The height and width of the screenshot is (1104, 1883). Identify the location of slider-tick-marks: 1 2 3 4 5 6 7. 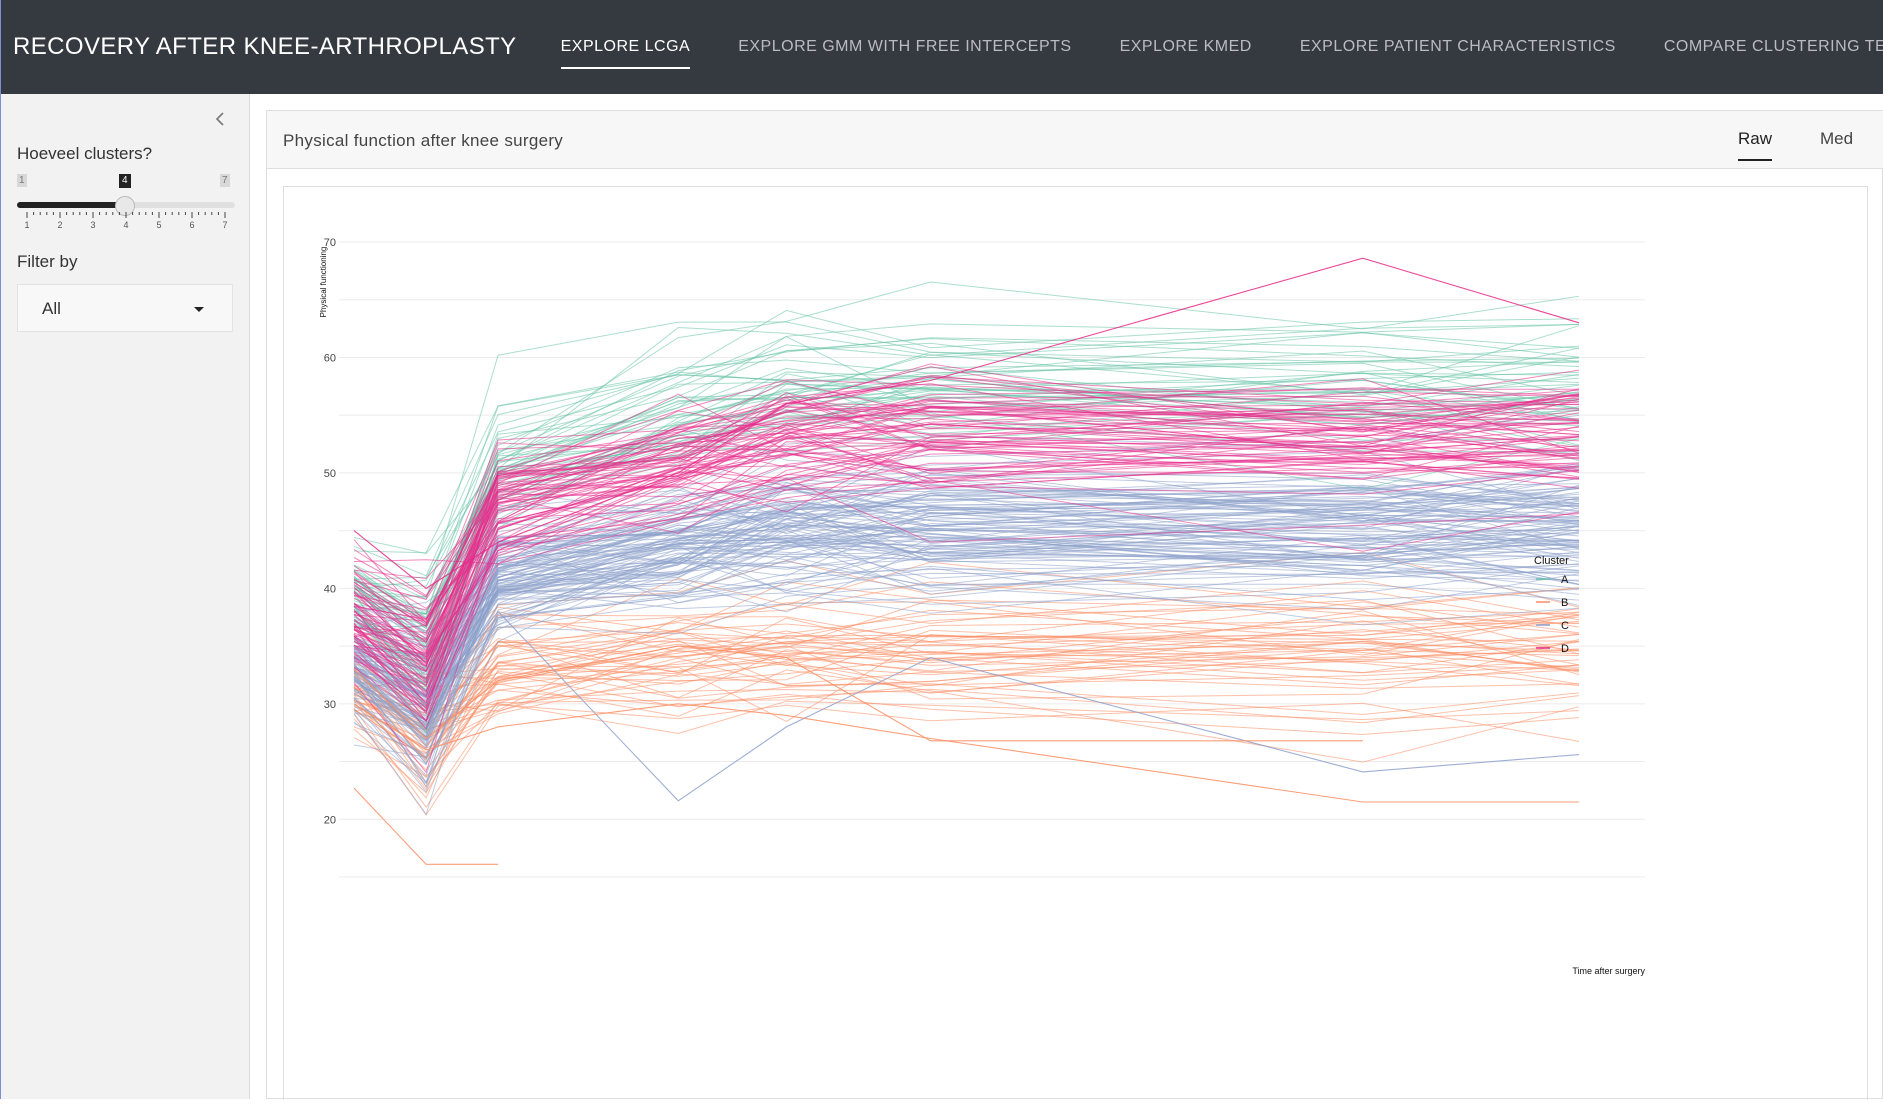
(126, 221).